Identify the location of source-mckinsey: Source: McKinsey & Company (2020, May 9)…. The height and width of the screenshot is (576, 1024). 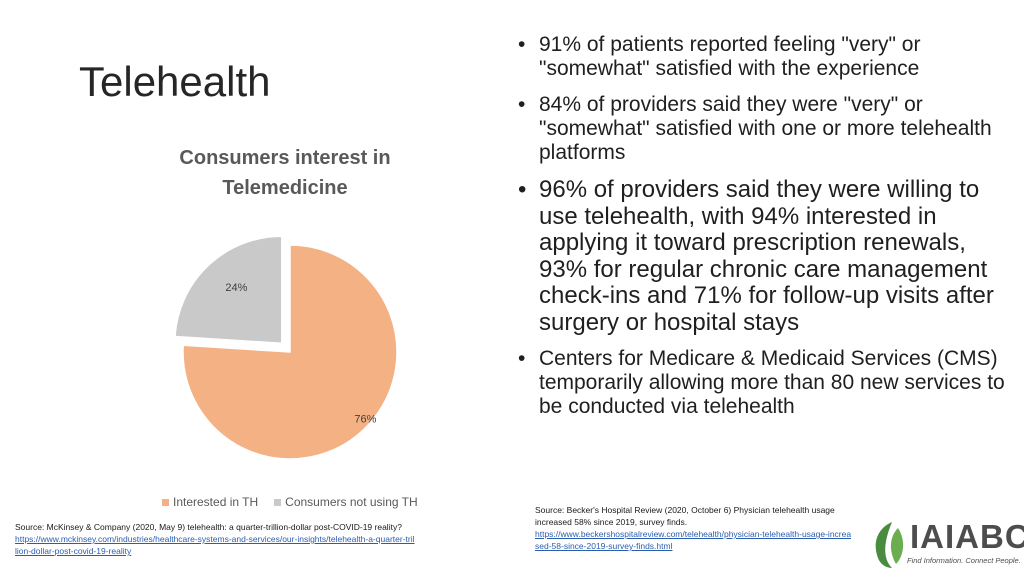
(215, 539).